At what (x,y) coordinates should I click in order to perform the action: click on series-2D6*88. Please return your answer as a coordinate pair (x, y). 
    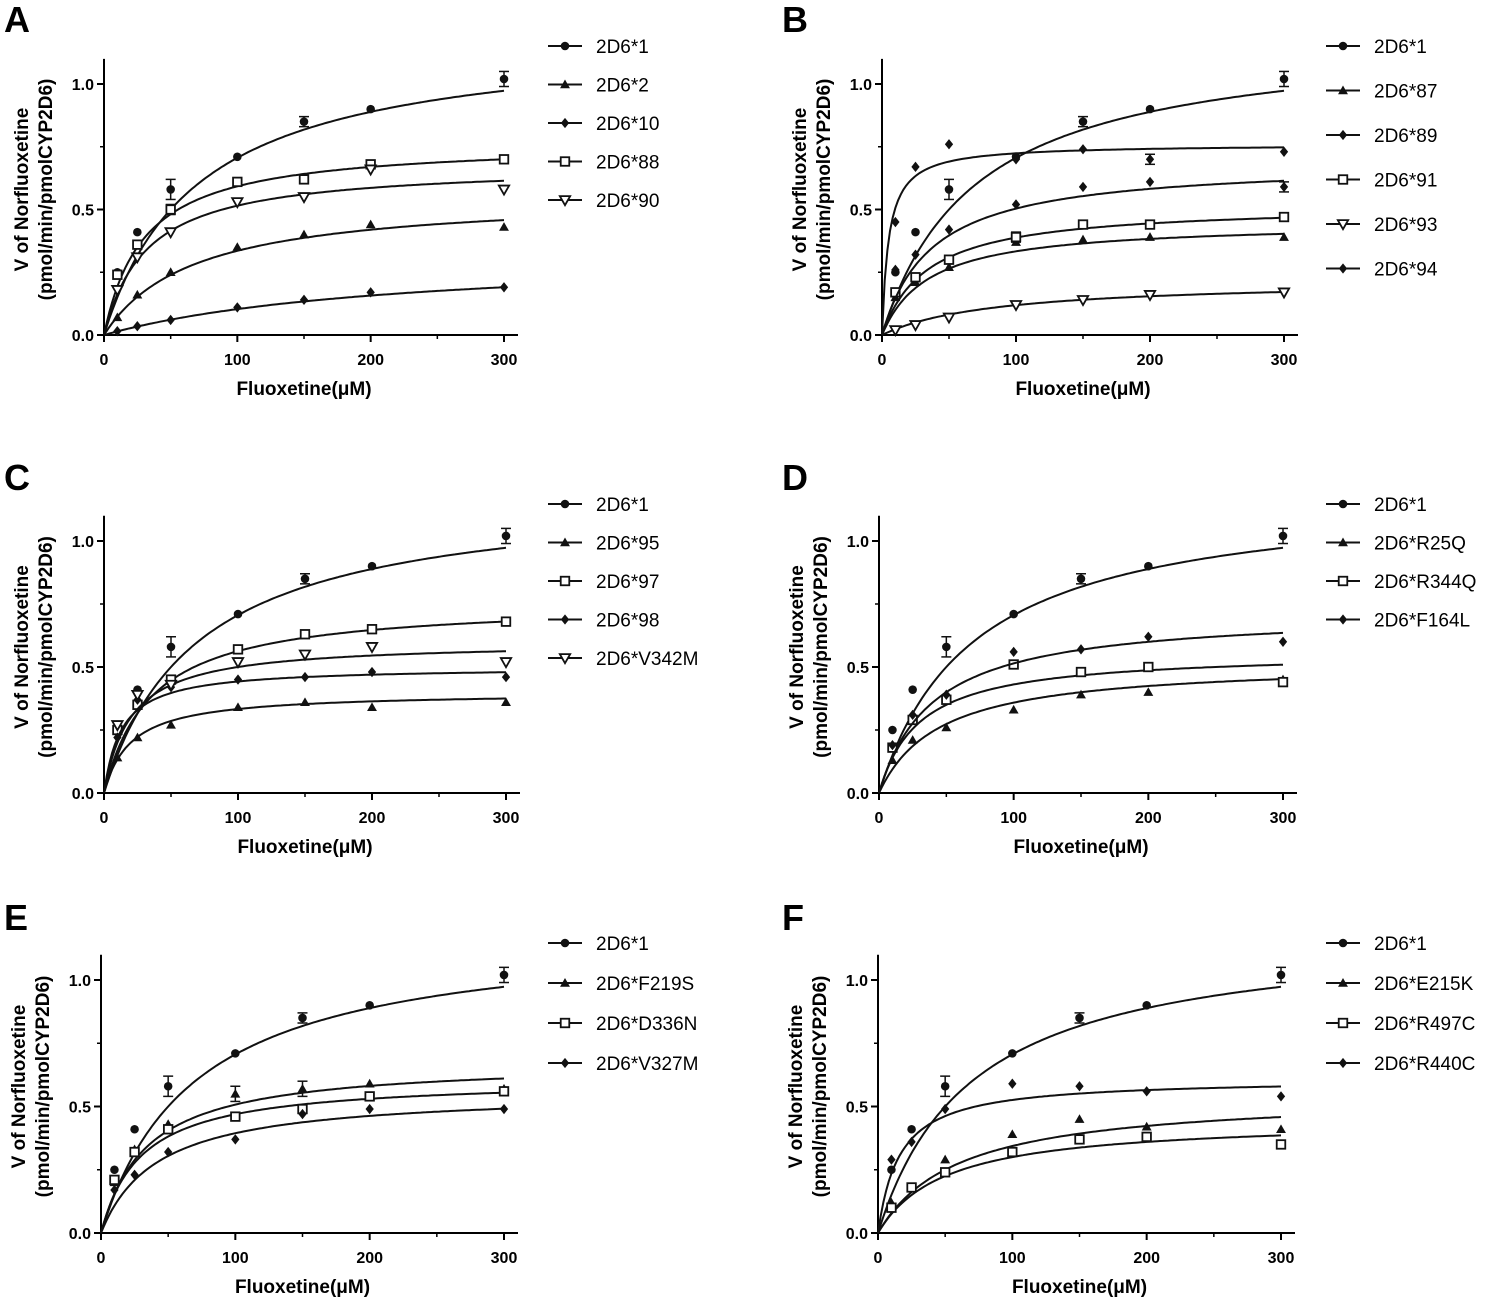
    Looking at the image, I should click on (306, 245).